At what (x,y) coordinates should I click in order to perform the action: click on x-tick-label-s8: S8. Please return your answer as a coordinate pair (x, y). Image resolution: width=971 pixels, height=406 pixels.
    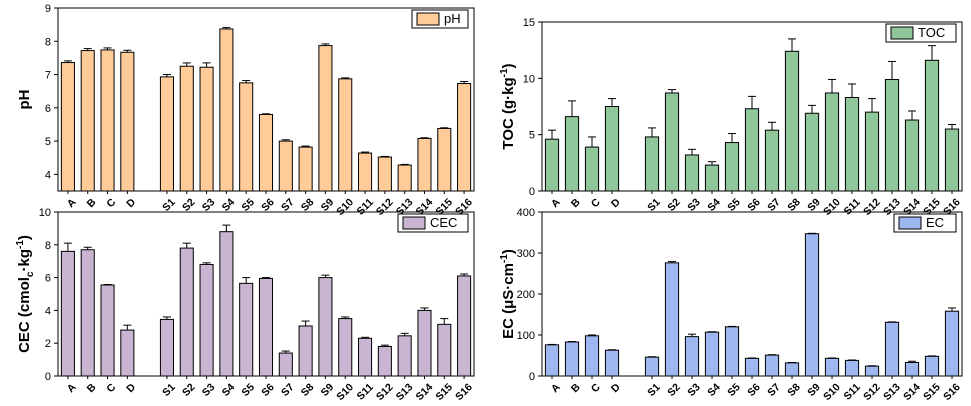
    Looking at the image, I should click on (794, 205).